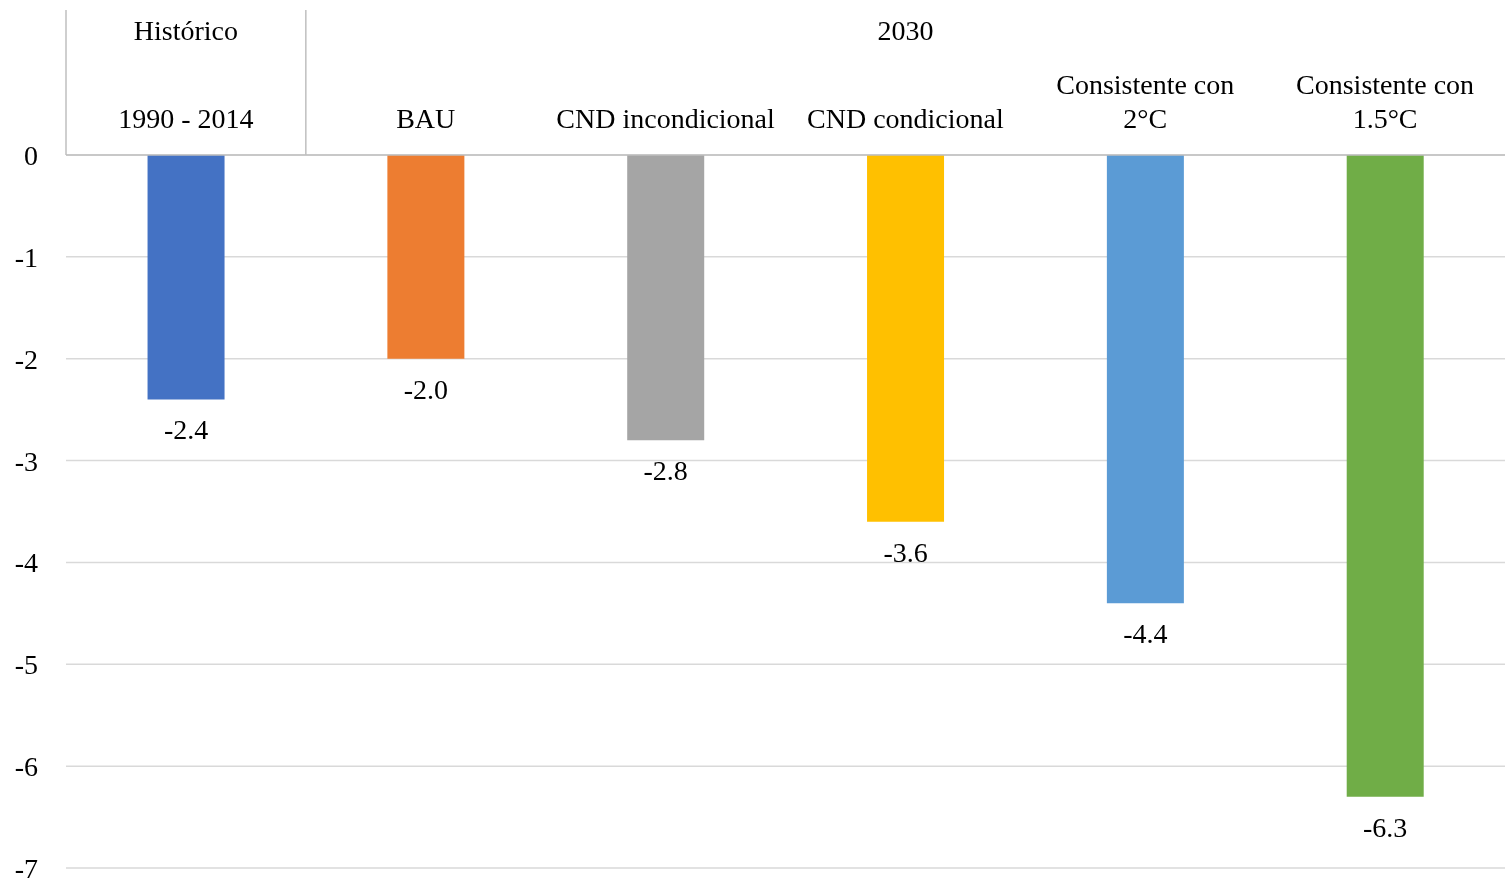 Image resolution: width=1505 pixels, height=886 pixels. What do you see at coordinates (26, 665) in the screenshot?
I see `y-tick-label: -5` at bounding box center [26, 665].